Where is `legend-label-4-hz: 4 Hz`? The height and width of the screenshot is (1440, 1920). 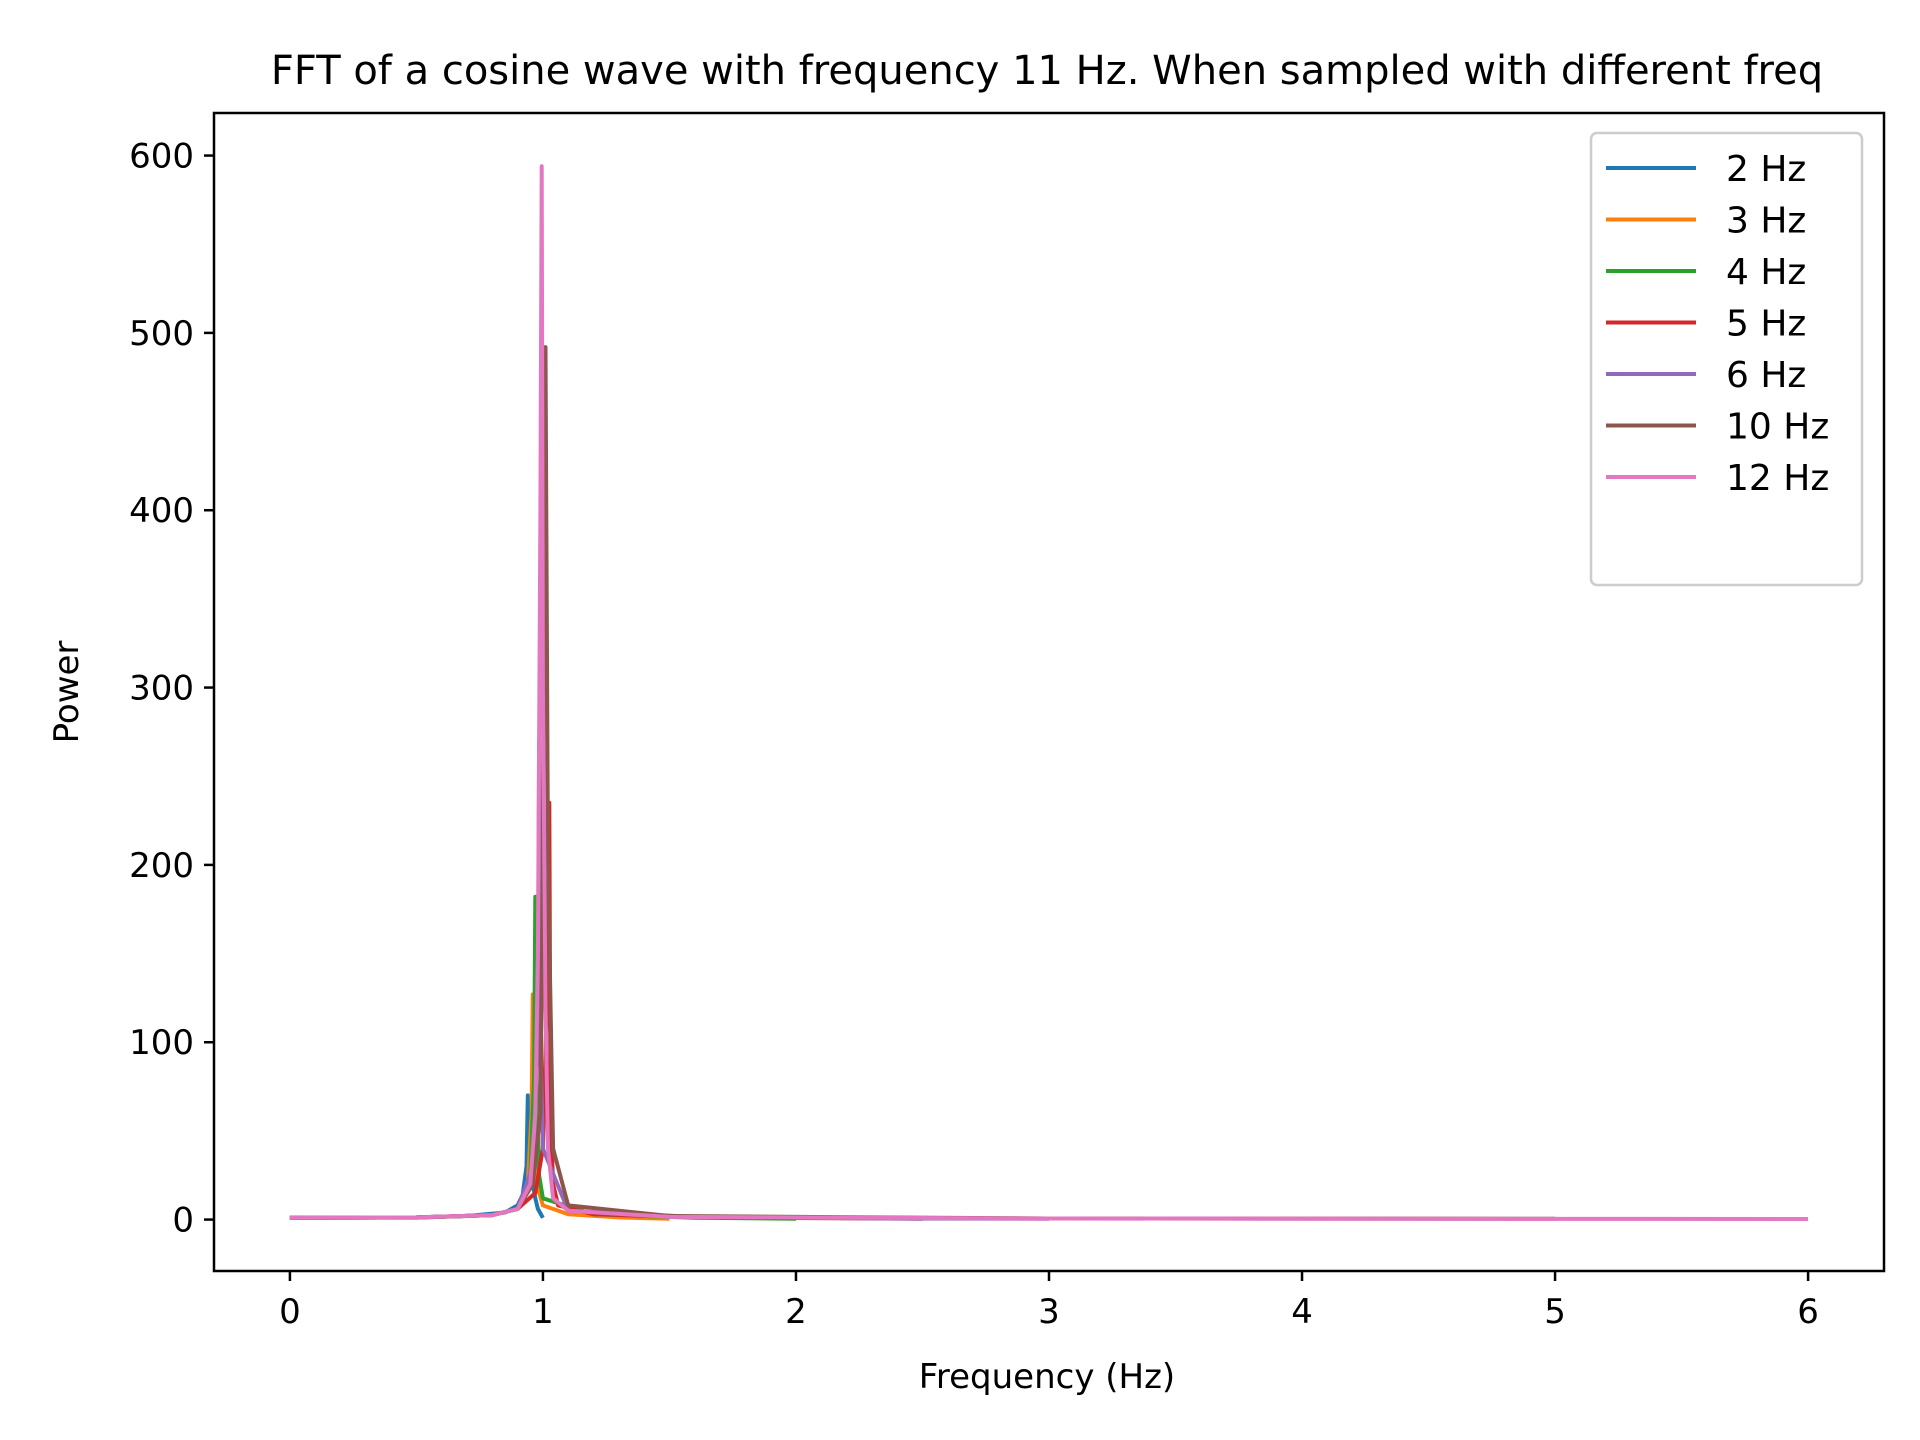 legend-label-4-hz: 4 Hz is located at coordinates (1766, 272).